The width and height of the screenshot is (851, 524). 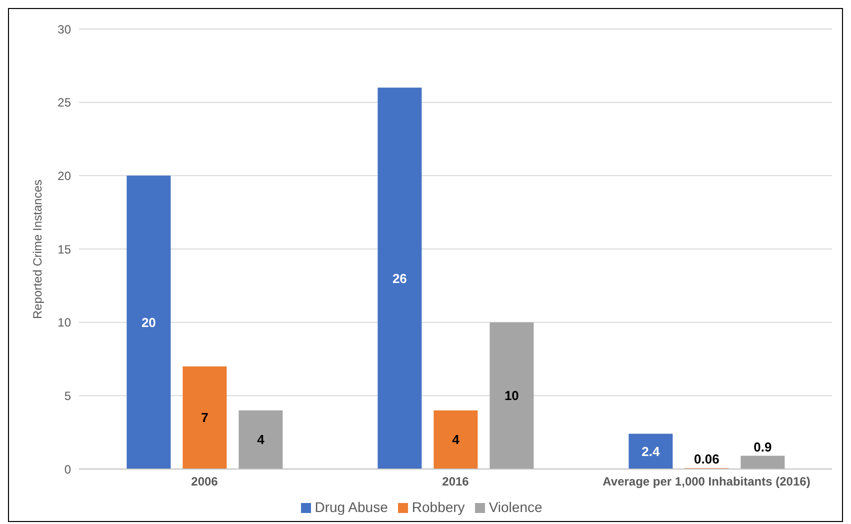 What do you see at coordinates (438, 507) in the screenshot?
I see `legend-label: Robbery` at bounding box center [438, 507].